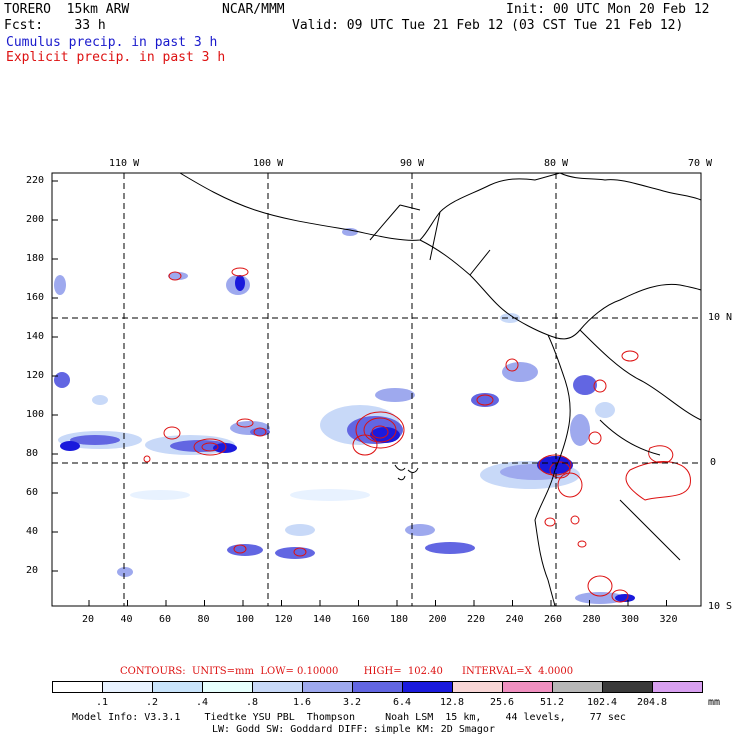 This screenshot has width=740, height=740. I want to click on x-tick-label: 220, so click(476, 619).